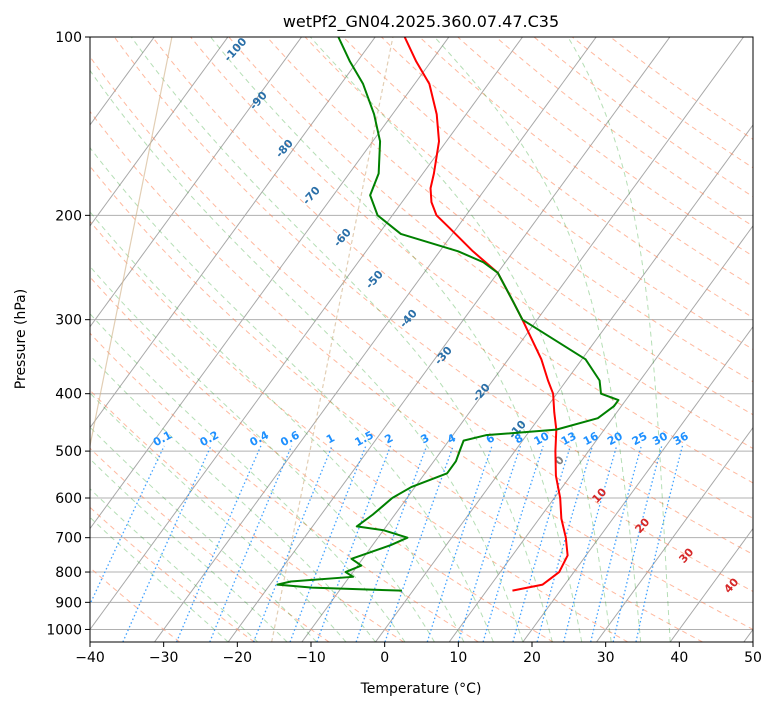 The height and width of the screenshot is (708, 775). What do you see at coordinates (542, 438) in the screenshot?
I see `mixing-ratio-label: 10` at bounding box center [542, 438].